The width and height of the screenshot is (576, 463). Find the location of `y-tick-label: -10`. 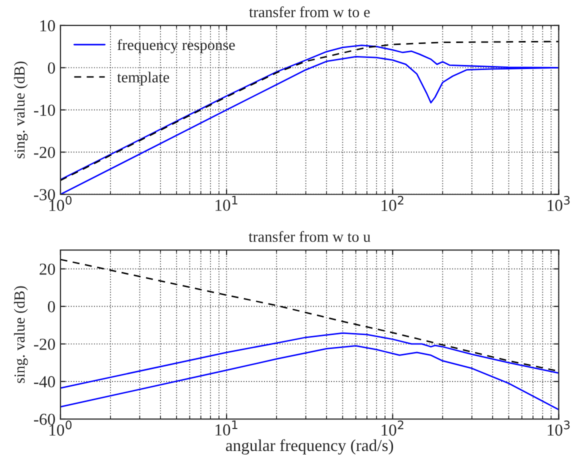

y-tick-label: -10 is located at coordinates (44, 110).